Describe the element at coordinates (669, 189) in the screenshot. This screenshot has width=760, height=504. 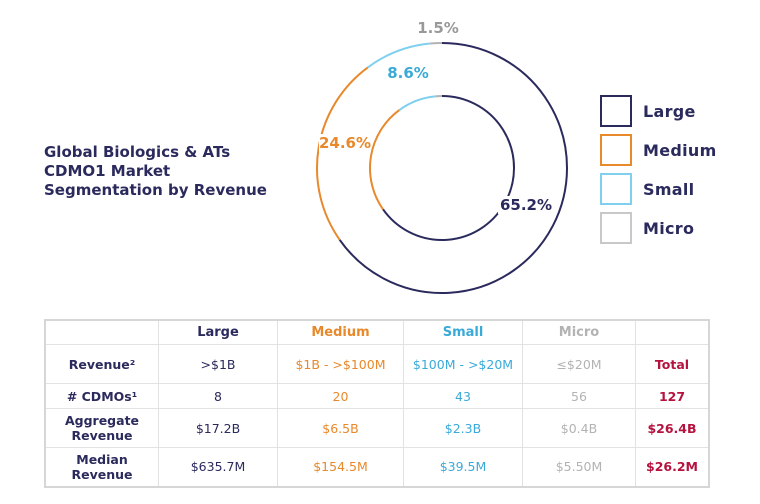
I see `legend-label: Small` at that location.